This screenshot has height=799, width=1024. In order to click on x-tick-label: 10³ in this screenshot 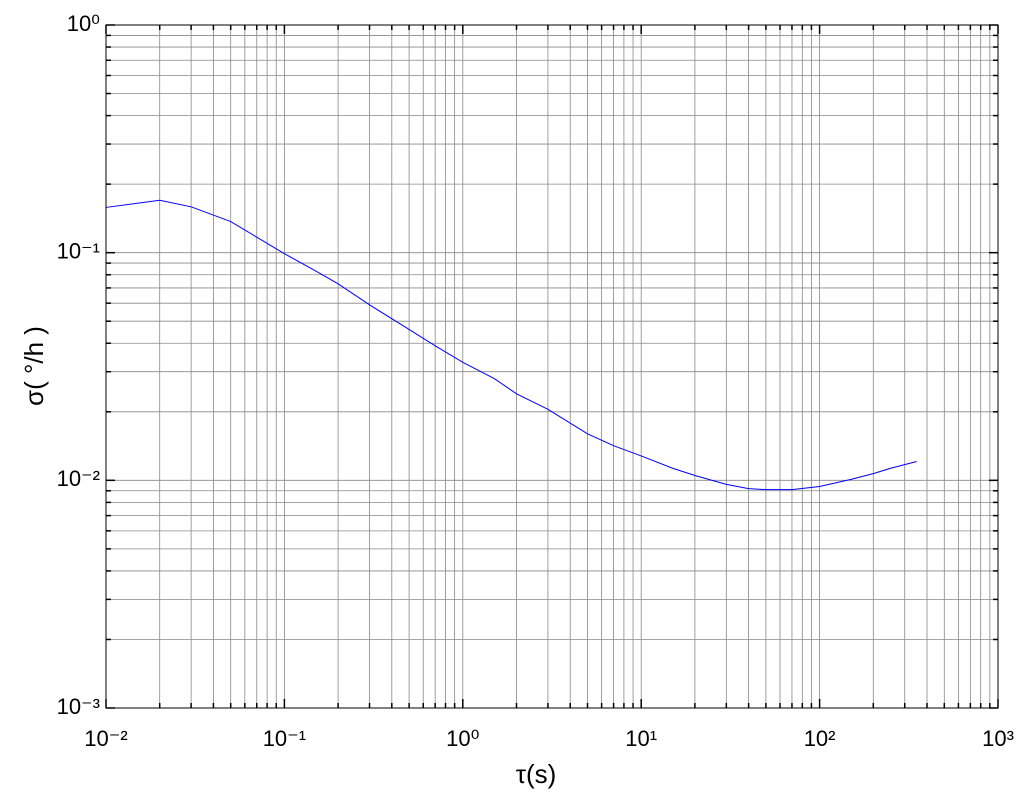, I will do `click(998, 738)`.